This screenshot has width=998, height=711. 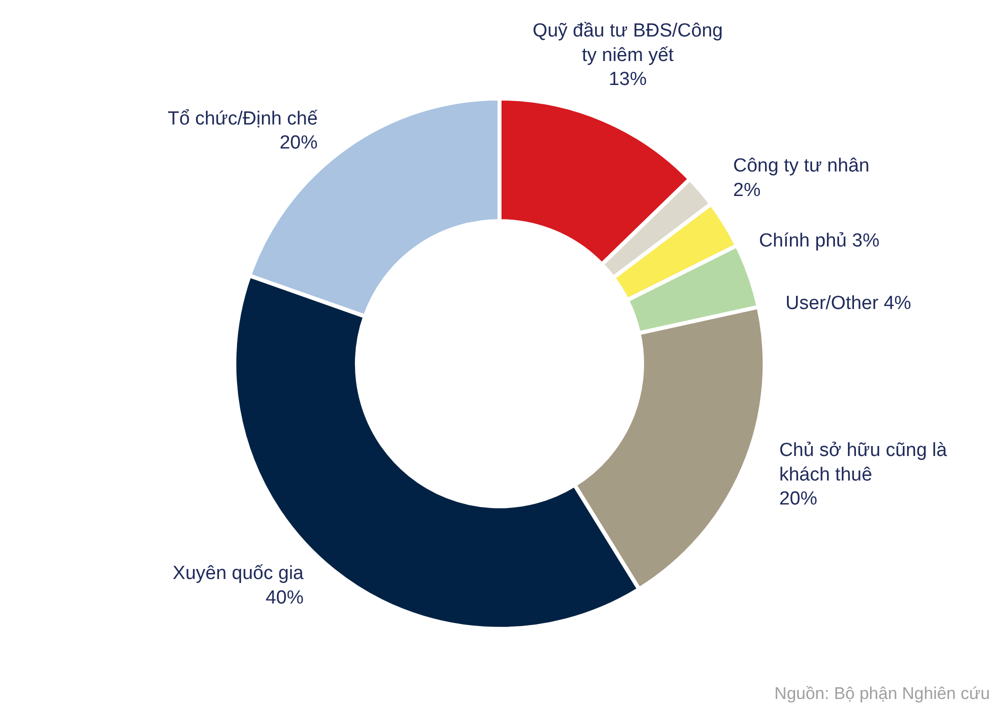 I want to click on data-label: 13%, so click(x=627, y=79).